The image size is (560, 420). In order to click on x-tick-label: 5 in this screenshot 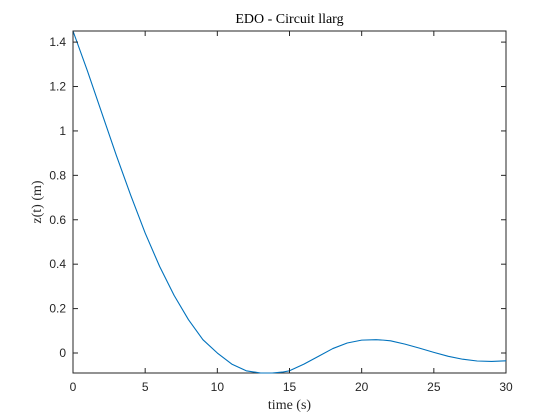, I will do `click(145, 387)`.